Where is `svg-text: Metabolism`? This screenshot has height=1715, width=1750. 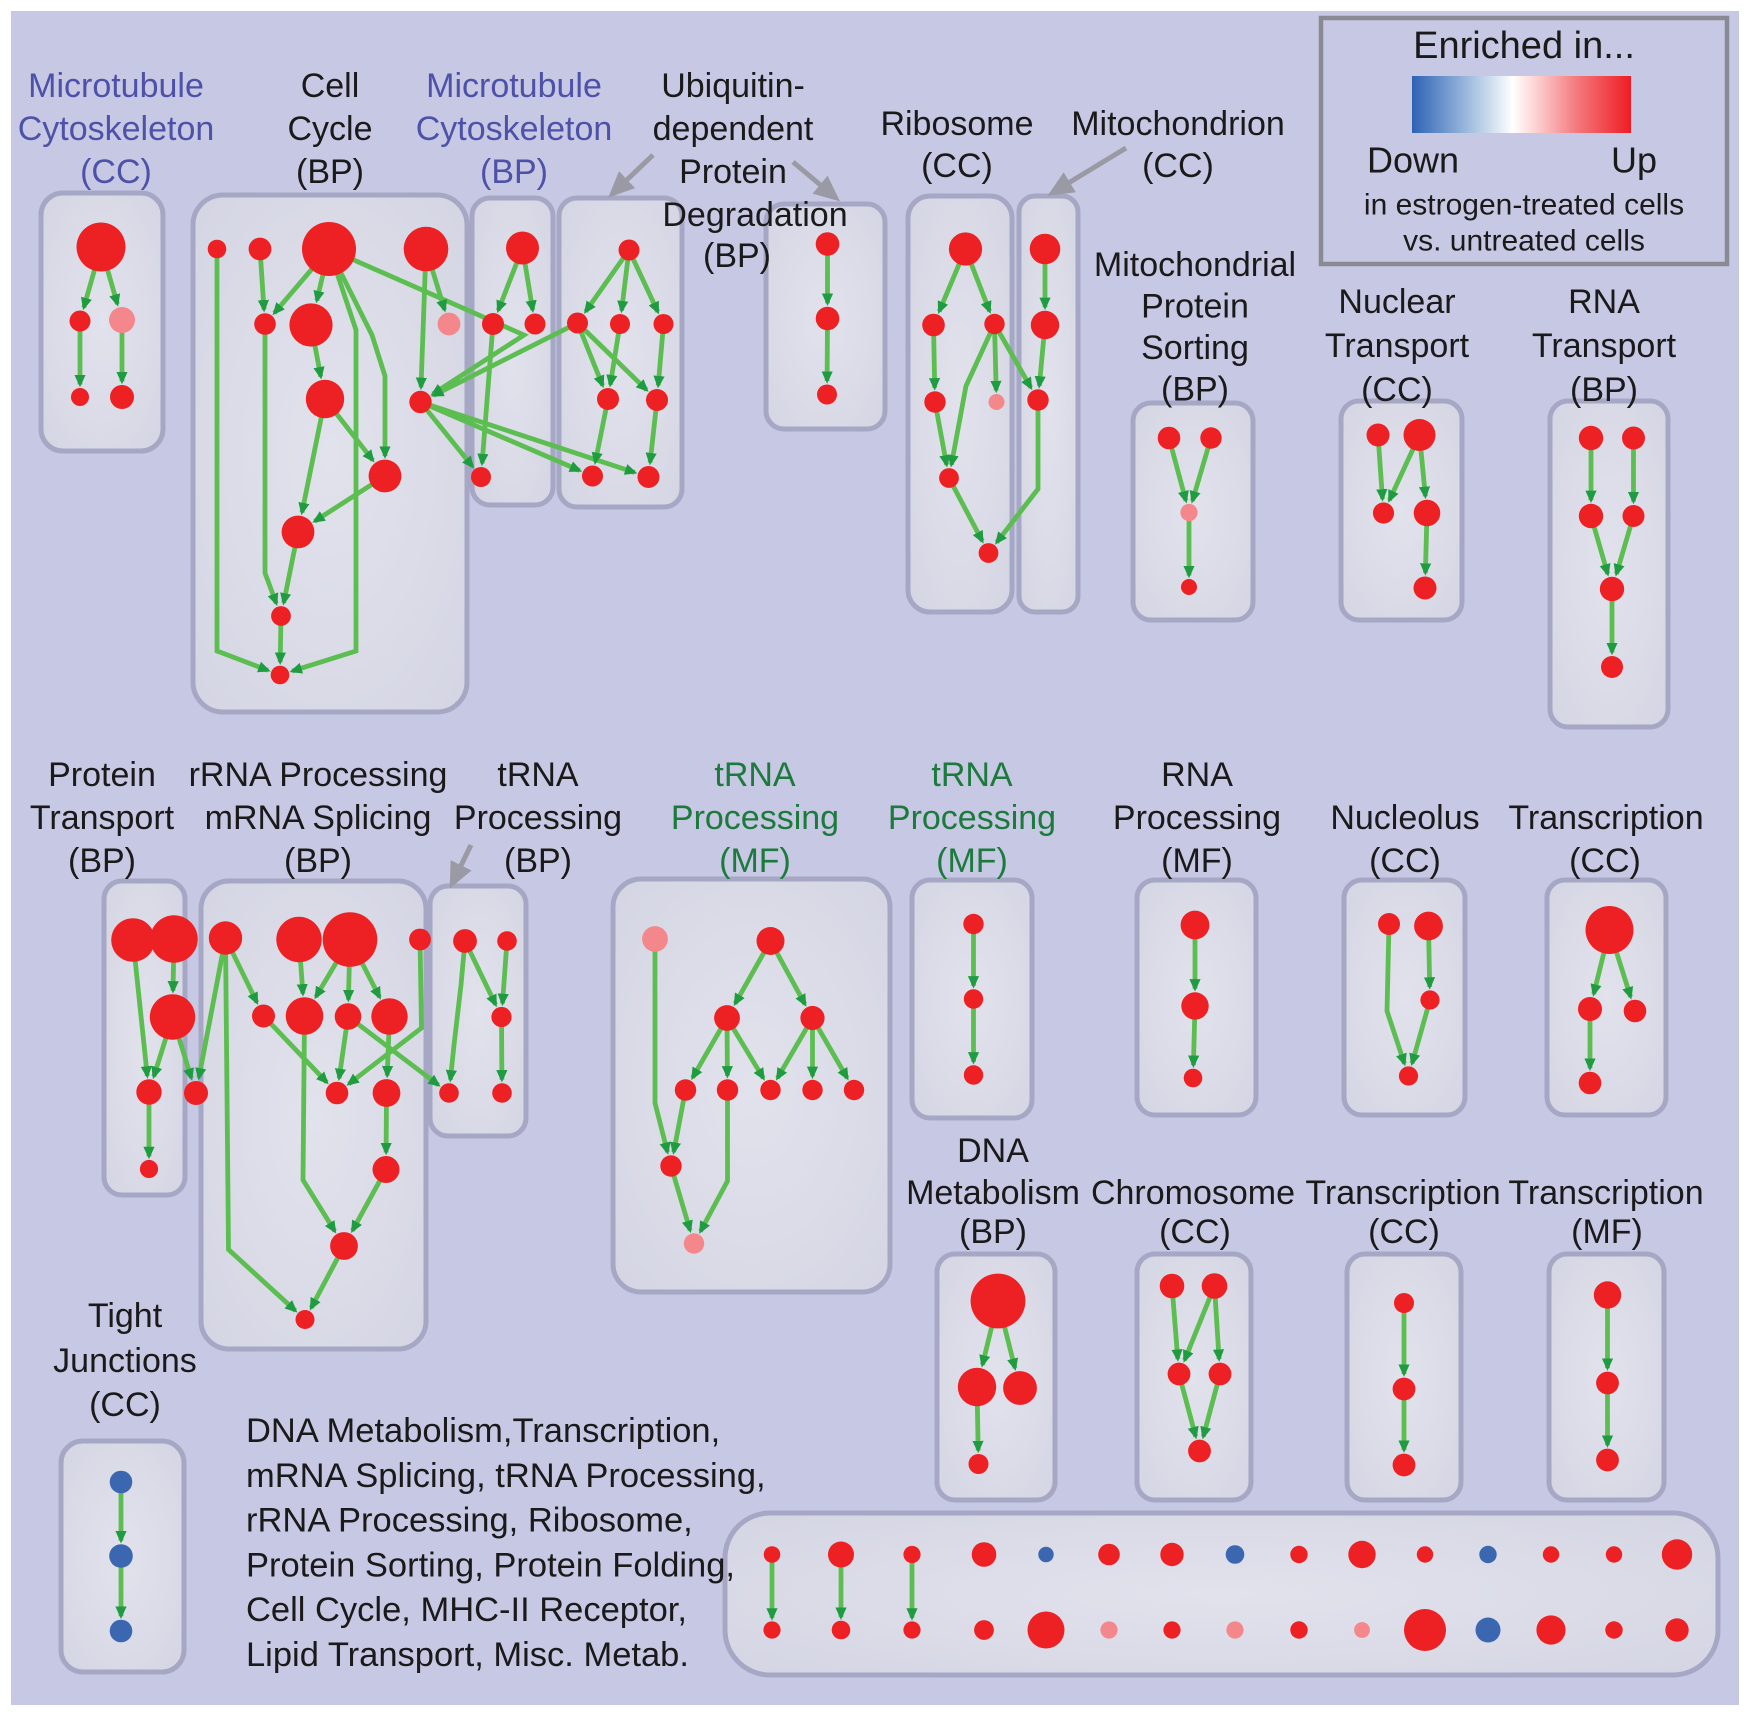
svg-text: Metabolism is located at coordinates (993, 1193).